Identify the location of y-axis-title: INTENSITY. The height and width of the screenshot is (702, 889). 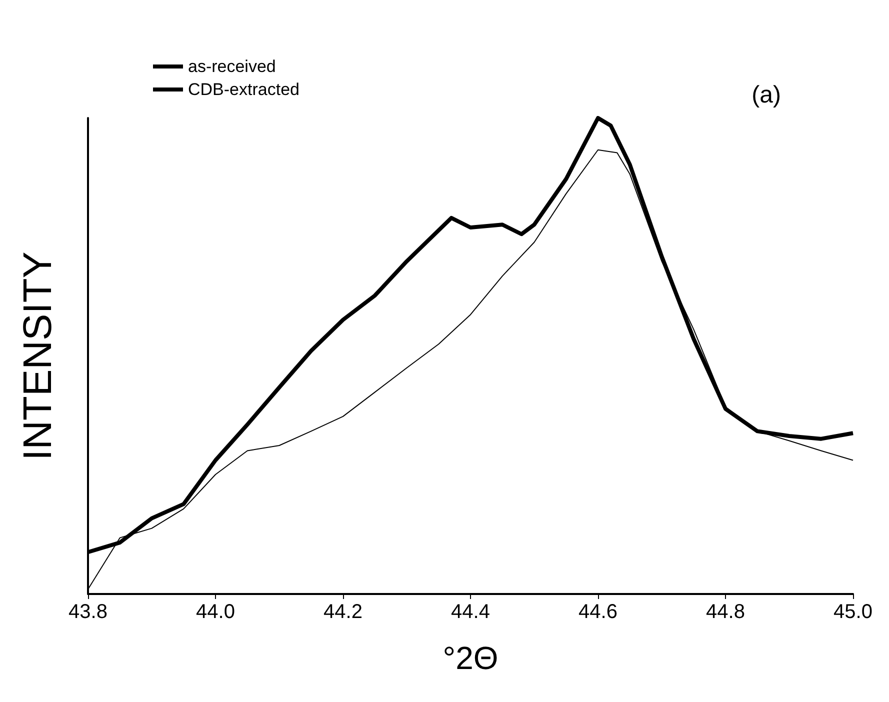
(38, 356).